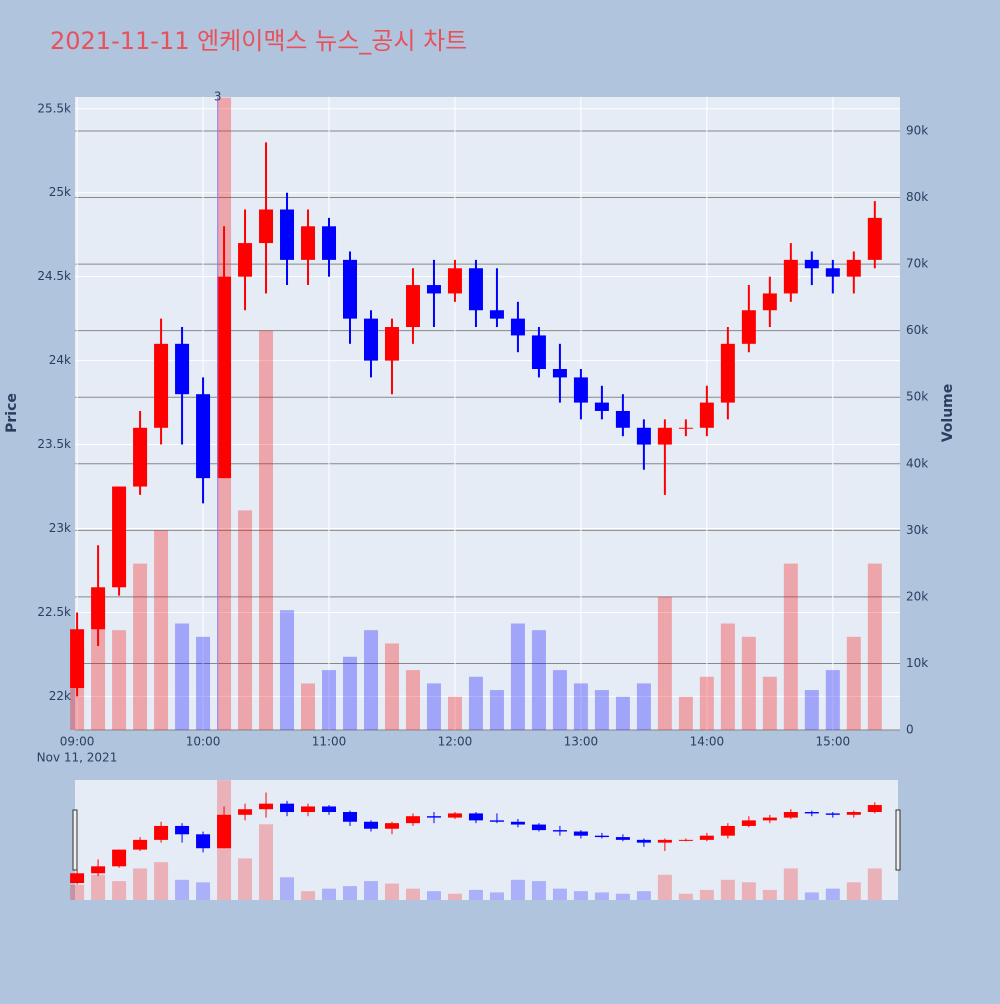  What do you see at coordinates (54, 276) in the screenshot?
I see `y-tick-label: 24.5k` at bounding box center [54, 276].